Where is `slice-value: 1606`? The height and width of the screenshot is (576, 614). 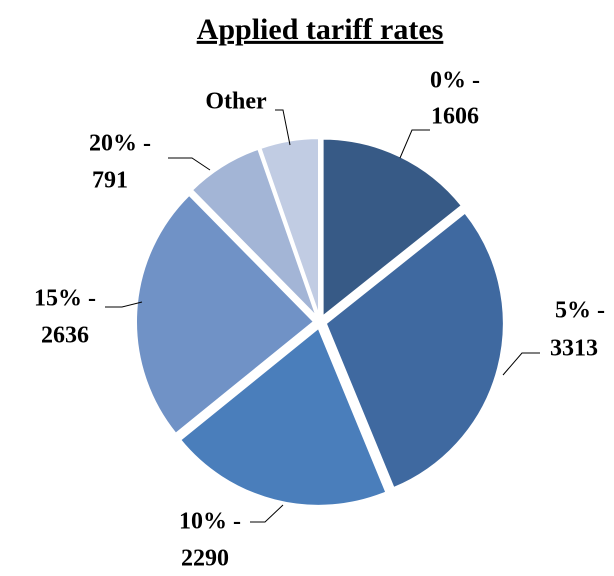 slice-value: 1606 is located at coordinates (455, 117).